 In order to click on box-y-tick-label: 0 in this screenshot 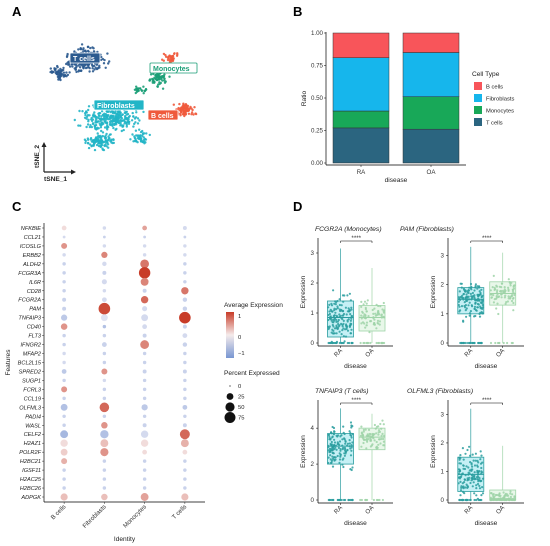, I will do `click(443, 500)`.